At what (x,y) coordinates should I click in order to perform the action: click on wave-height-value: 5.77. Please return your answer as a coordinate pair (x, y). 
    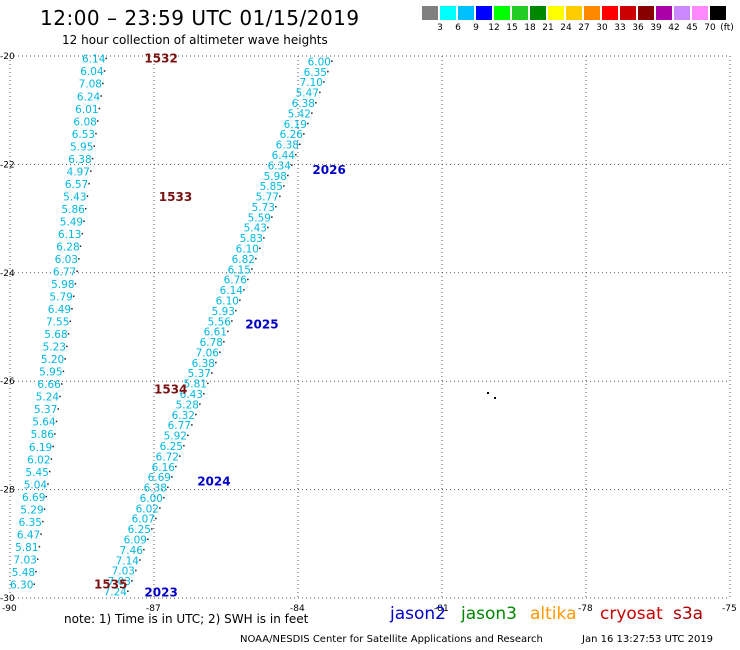
    Looking at the image, I should click on (267, 198).